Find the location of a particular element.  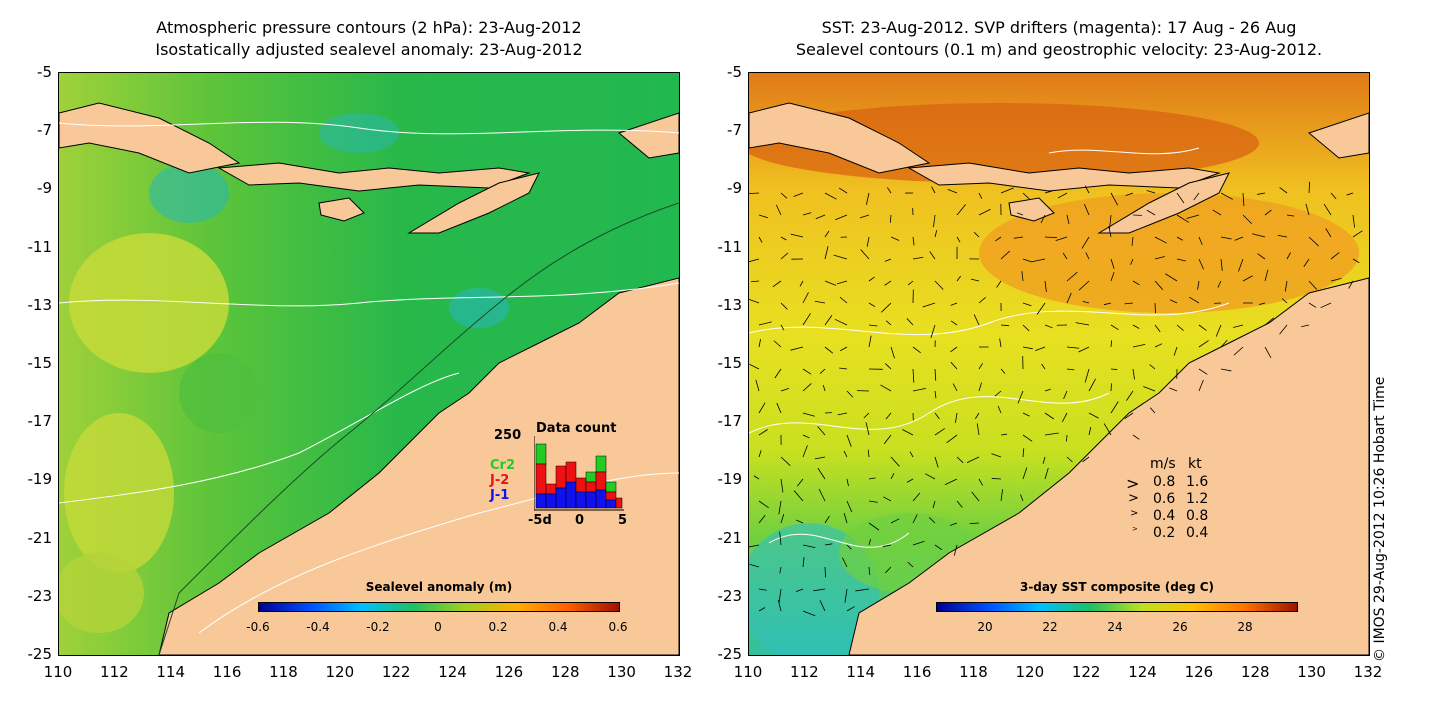

histogram-xtick-max: 5 is located at coordinates (623, 520).